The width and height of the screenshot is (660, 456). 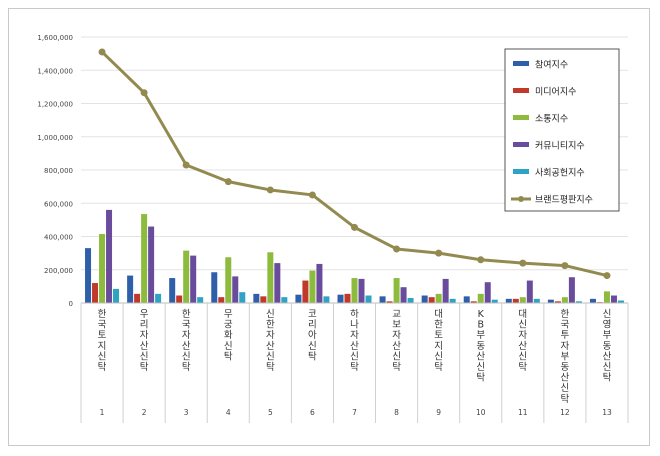 What do you see at coordinates (340, 275) in the screenshot?
I see `series-참여지수` at bounding box center [340, 275].